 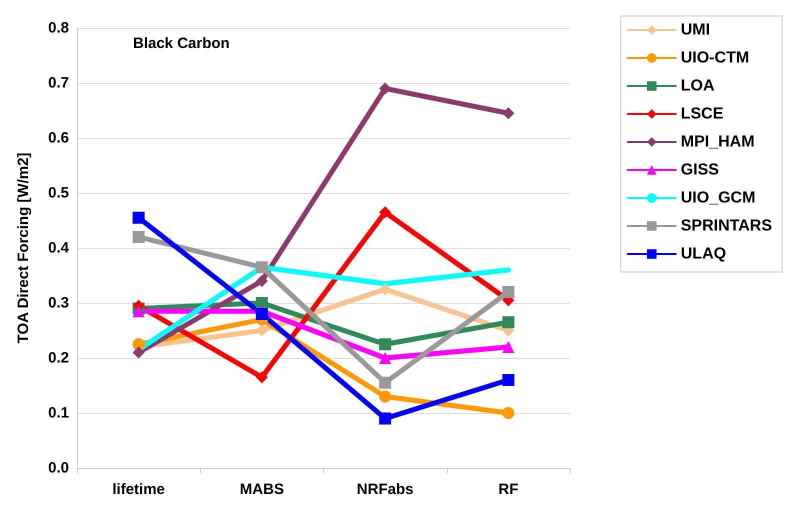 What do you see at coordinates (58, 28) in the screenshot?
I see `y-tick-label: 0.8` at bounding box center [58, 28].